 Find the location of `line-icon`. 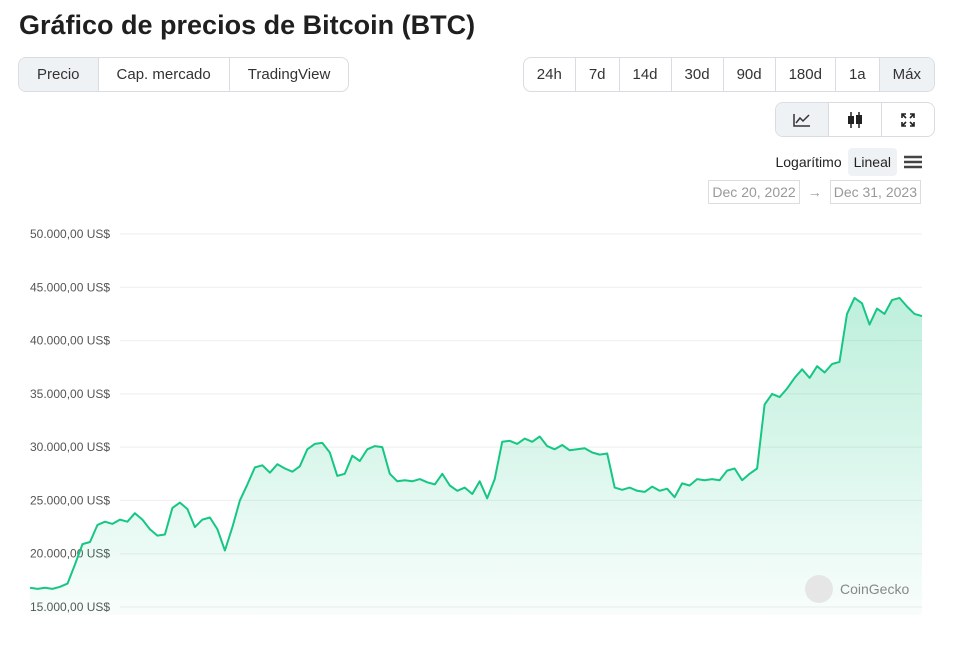

line-icon is located at coordinates (801, 120).